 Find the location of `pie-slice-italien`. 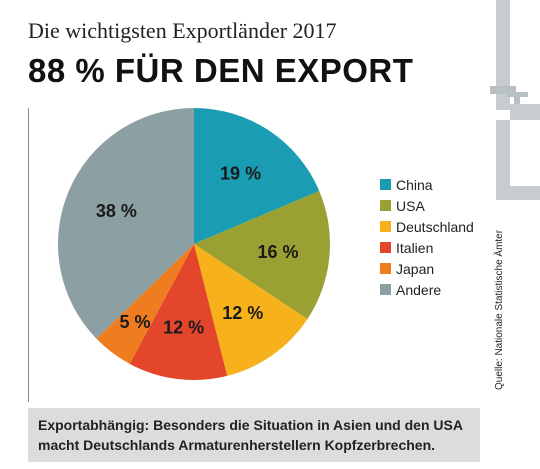

pie-slice-italien is located at coordinates (178, 312).